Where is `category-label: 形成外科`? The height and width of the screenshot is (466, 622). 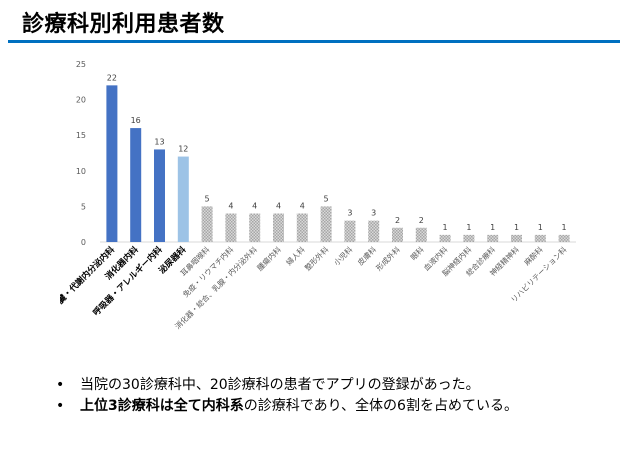 category-label: 形成外科 is located at coordinates (388, 258).